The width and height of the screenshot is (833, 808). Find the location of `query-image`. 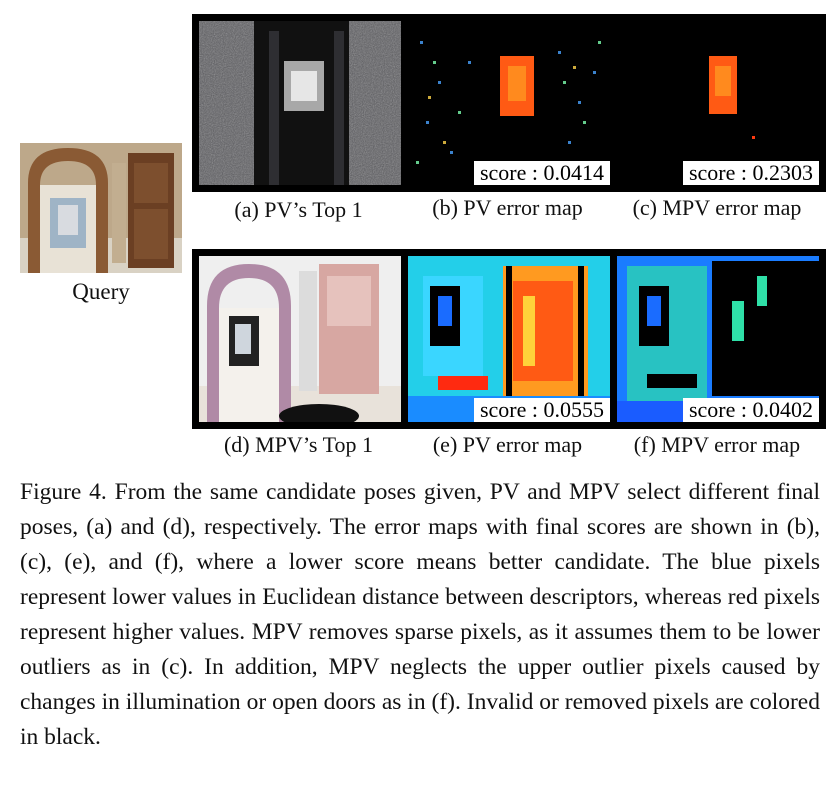

query-image is located at coordinates (101, 208).